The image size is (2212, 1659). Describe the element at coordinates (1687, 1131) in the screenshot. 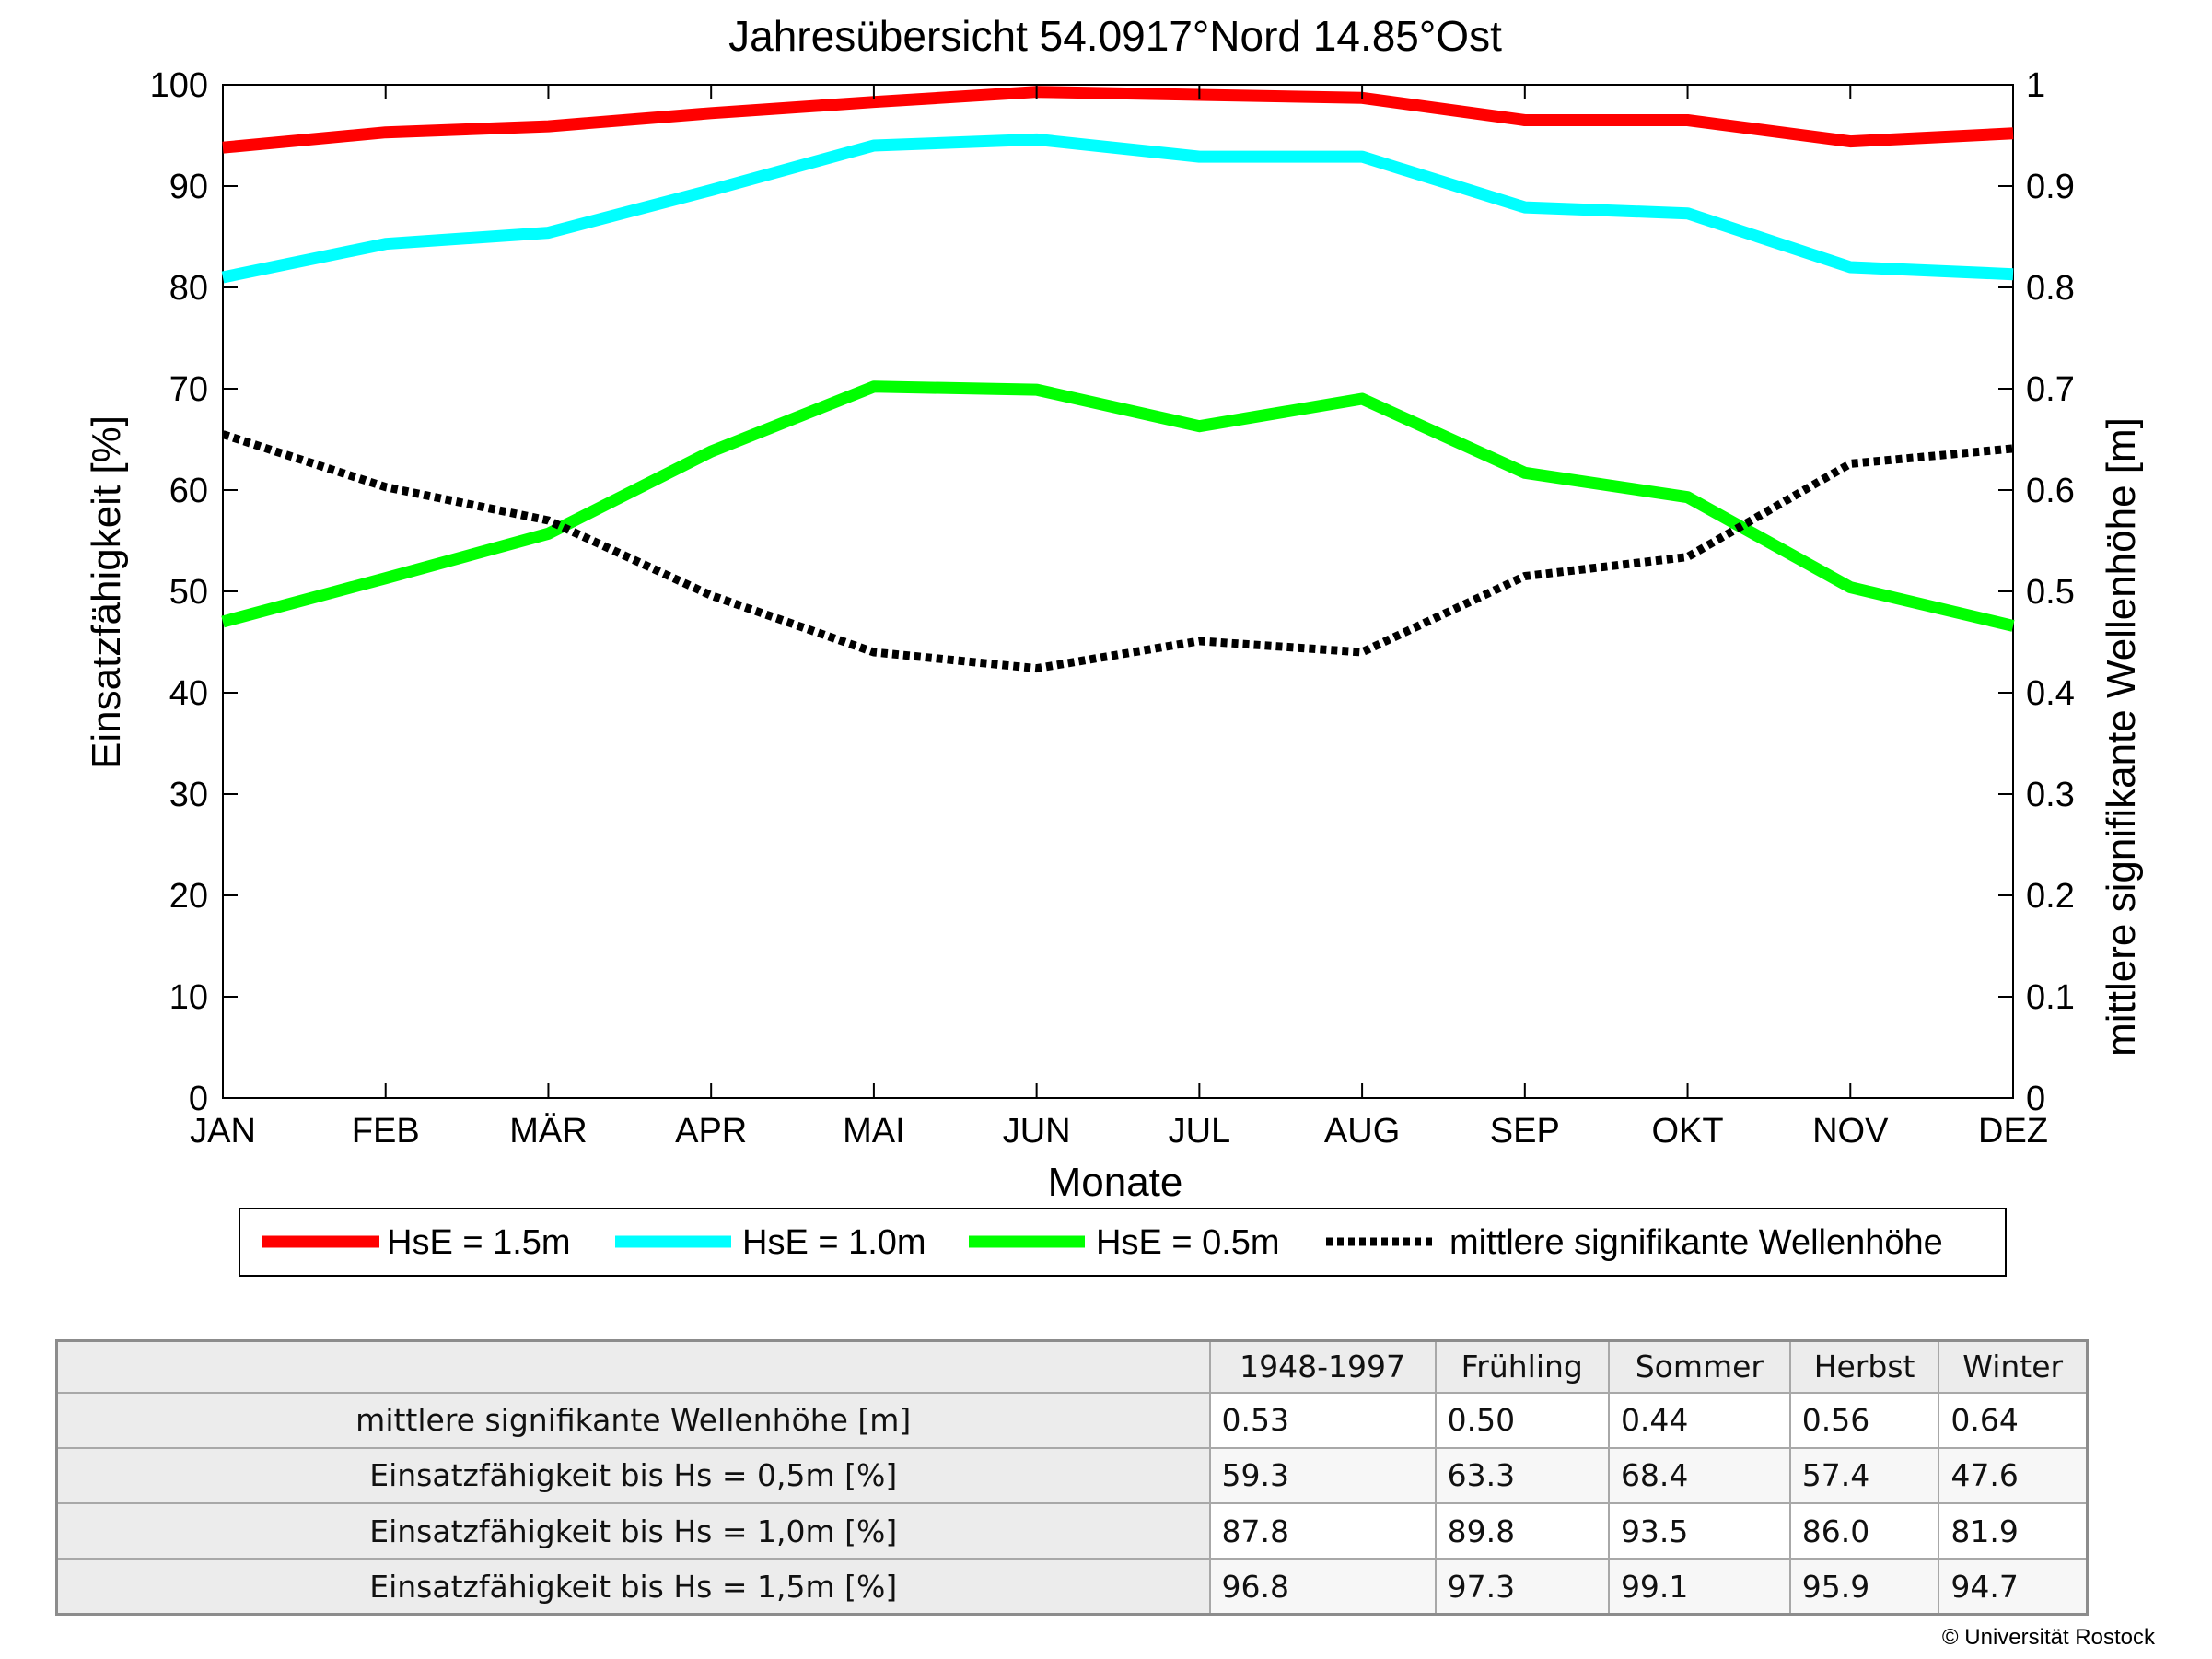

I see `x-tick-label: OKT` at that location.